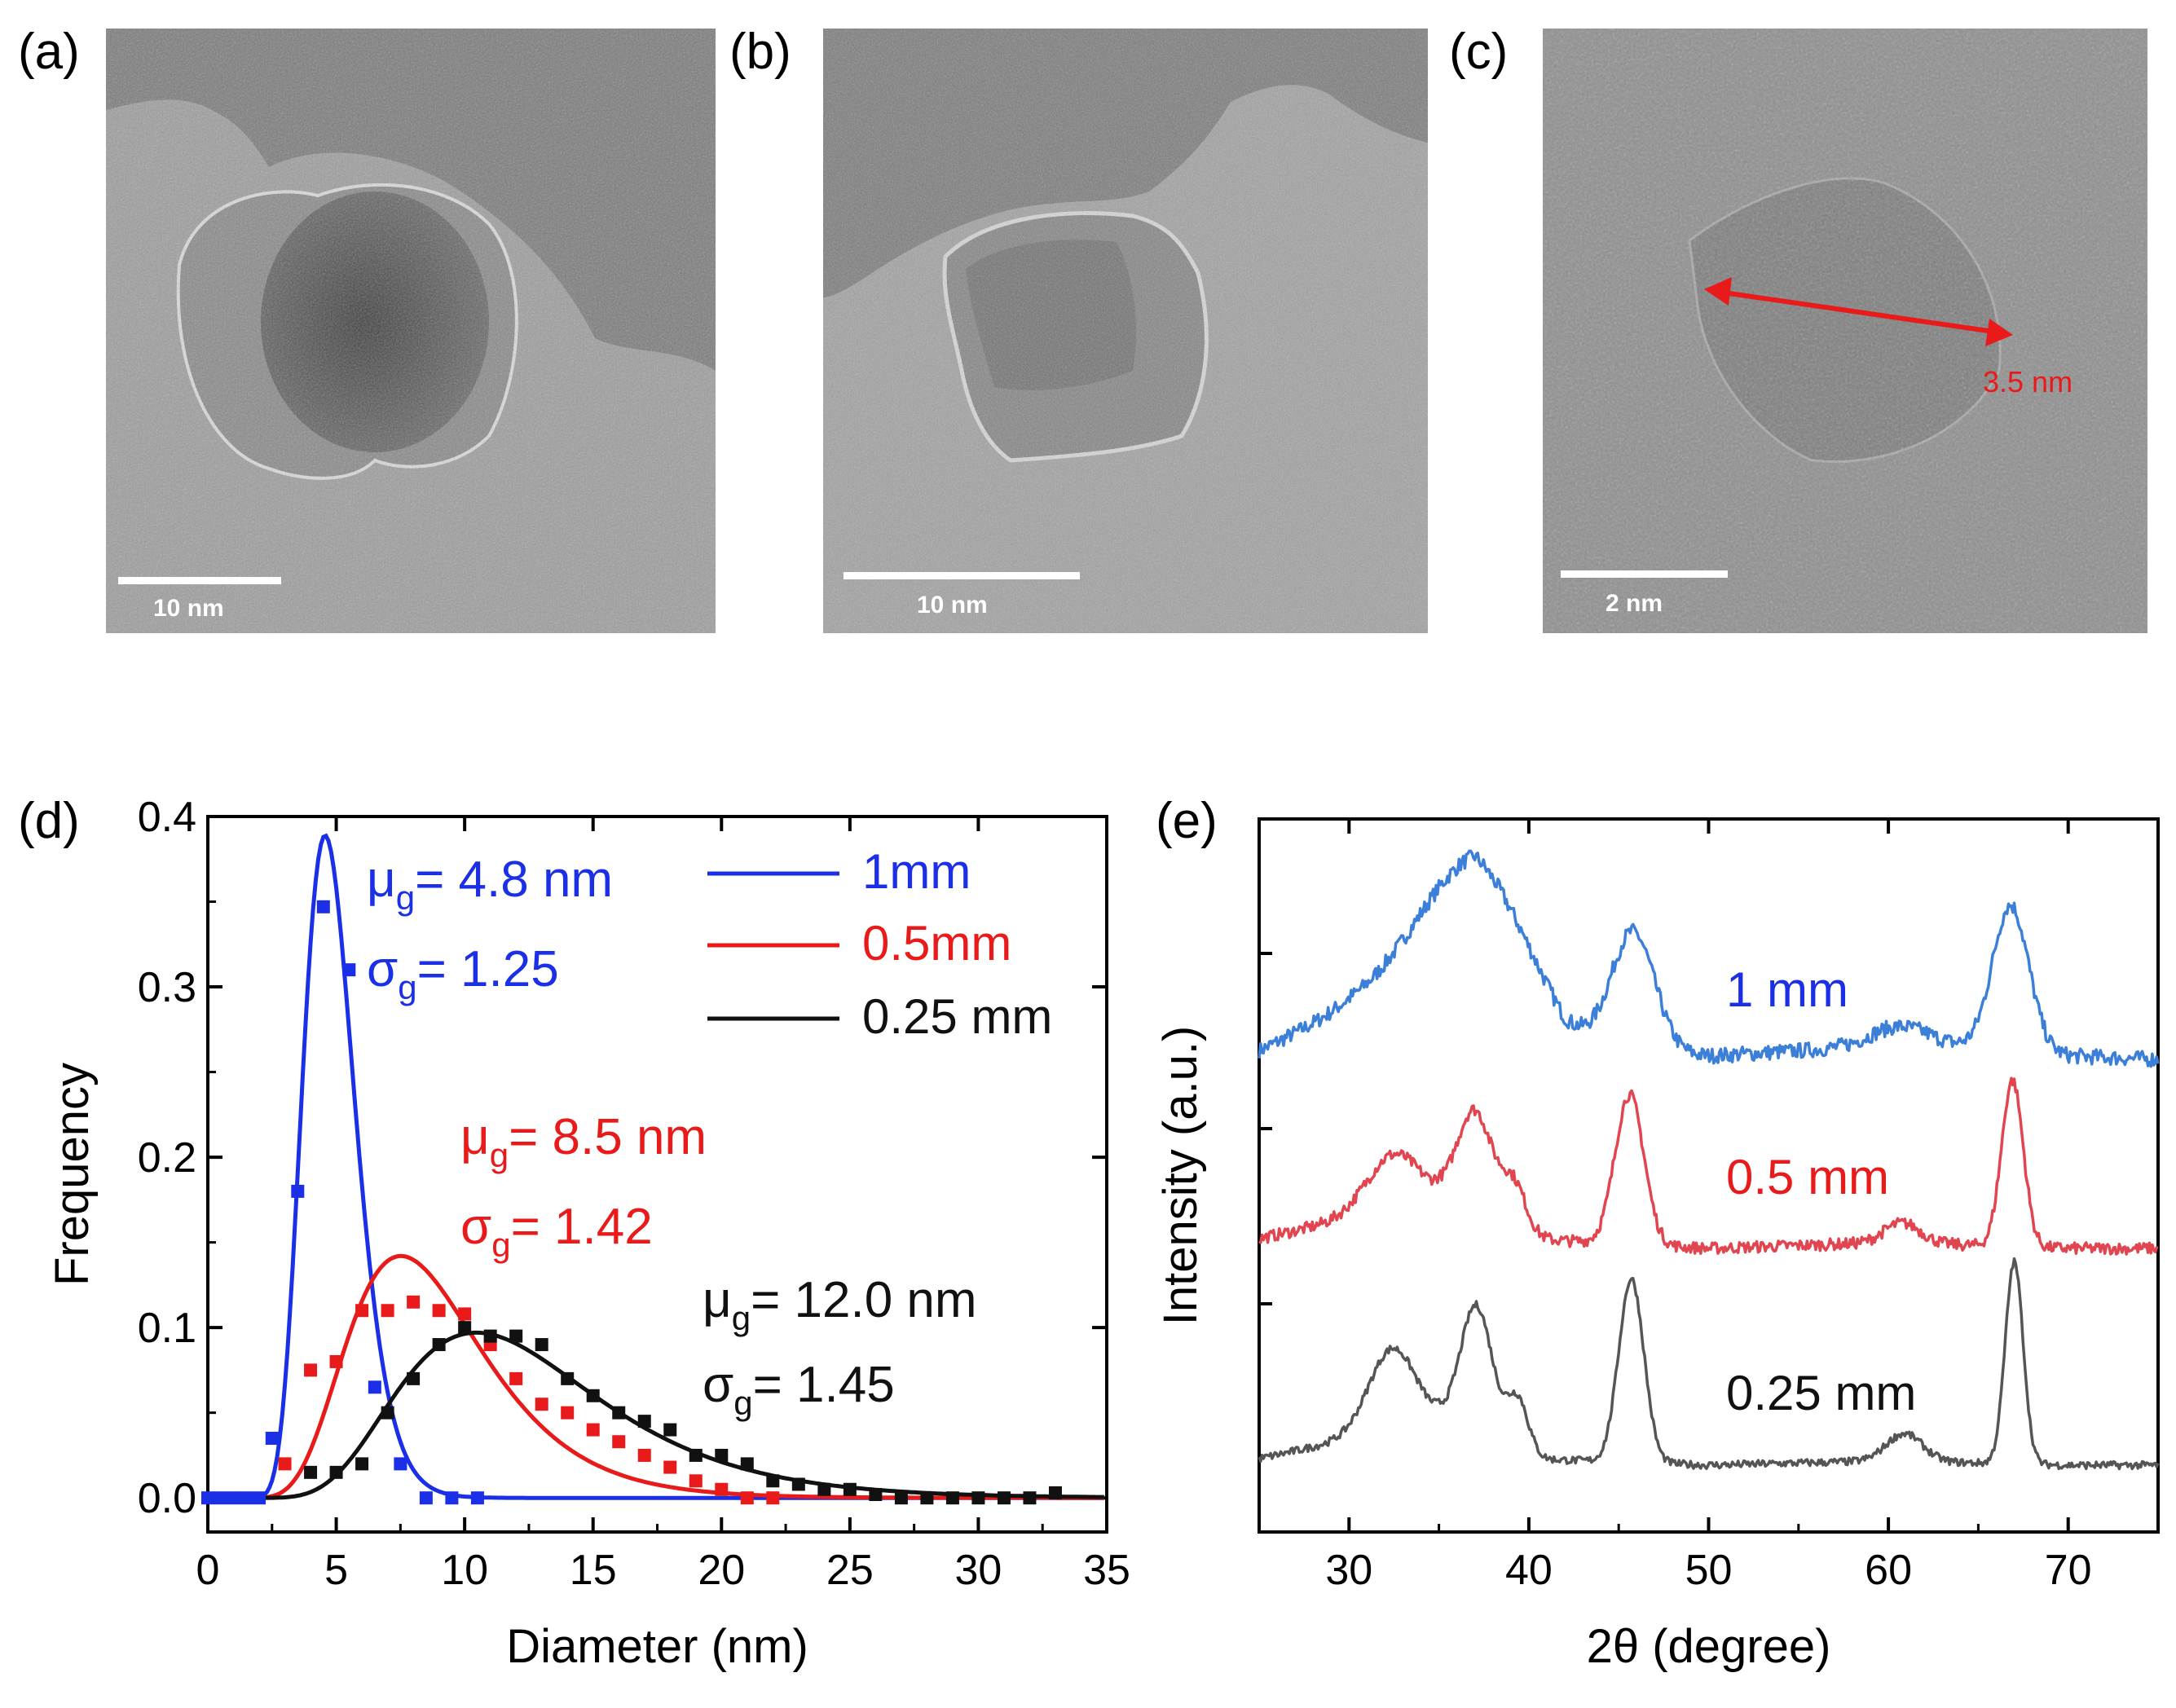 This screenshot has width=2176, height=1708. I want to click on scale-bar-c, so click(1644, 574).